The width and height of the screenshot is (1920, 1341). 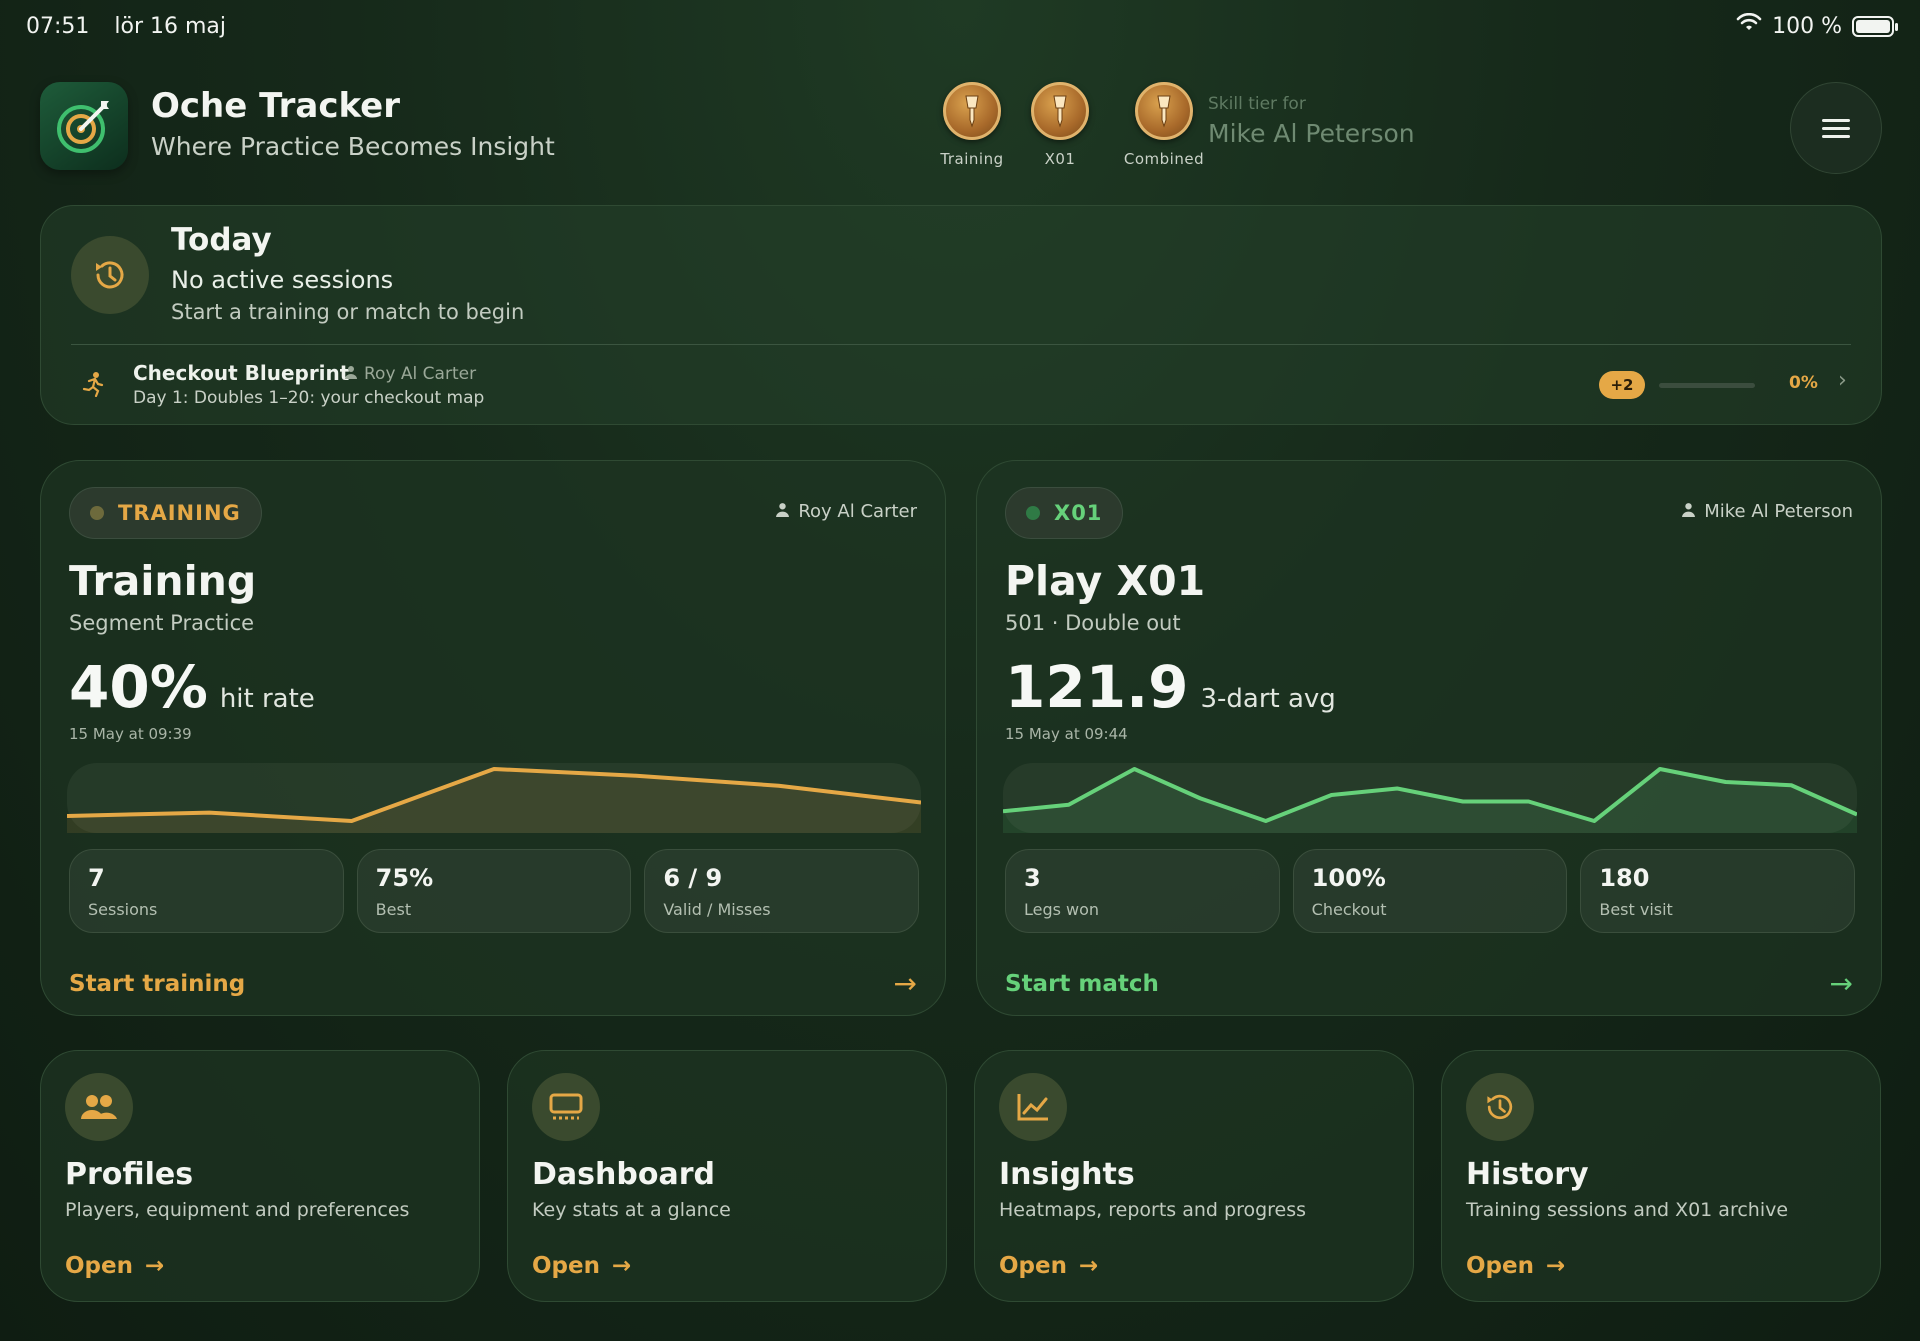 What do you see at coordinates (961, 344) in the screenshot?
I see `divider` at bounding box center [961, 344].